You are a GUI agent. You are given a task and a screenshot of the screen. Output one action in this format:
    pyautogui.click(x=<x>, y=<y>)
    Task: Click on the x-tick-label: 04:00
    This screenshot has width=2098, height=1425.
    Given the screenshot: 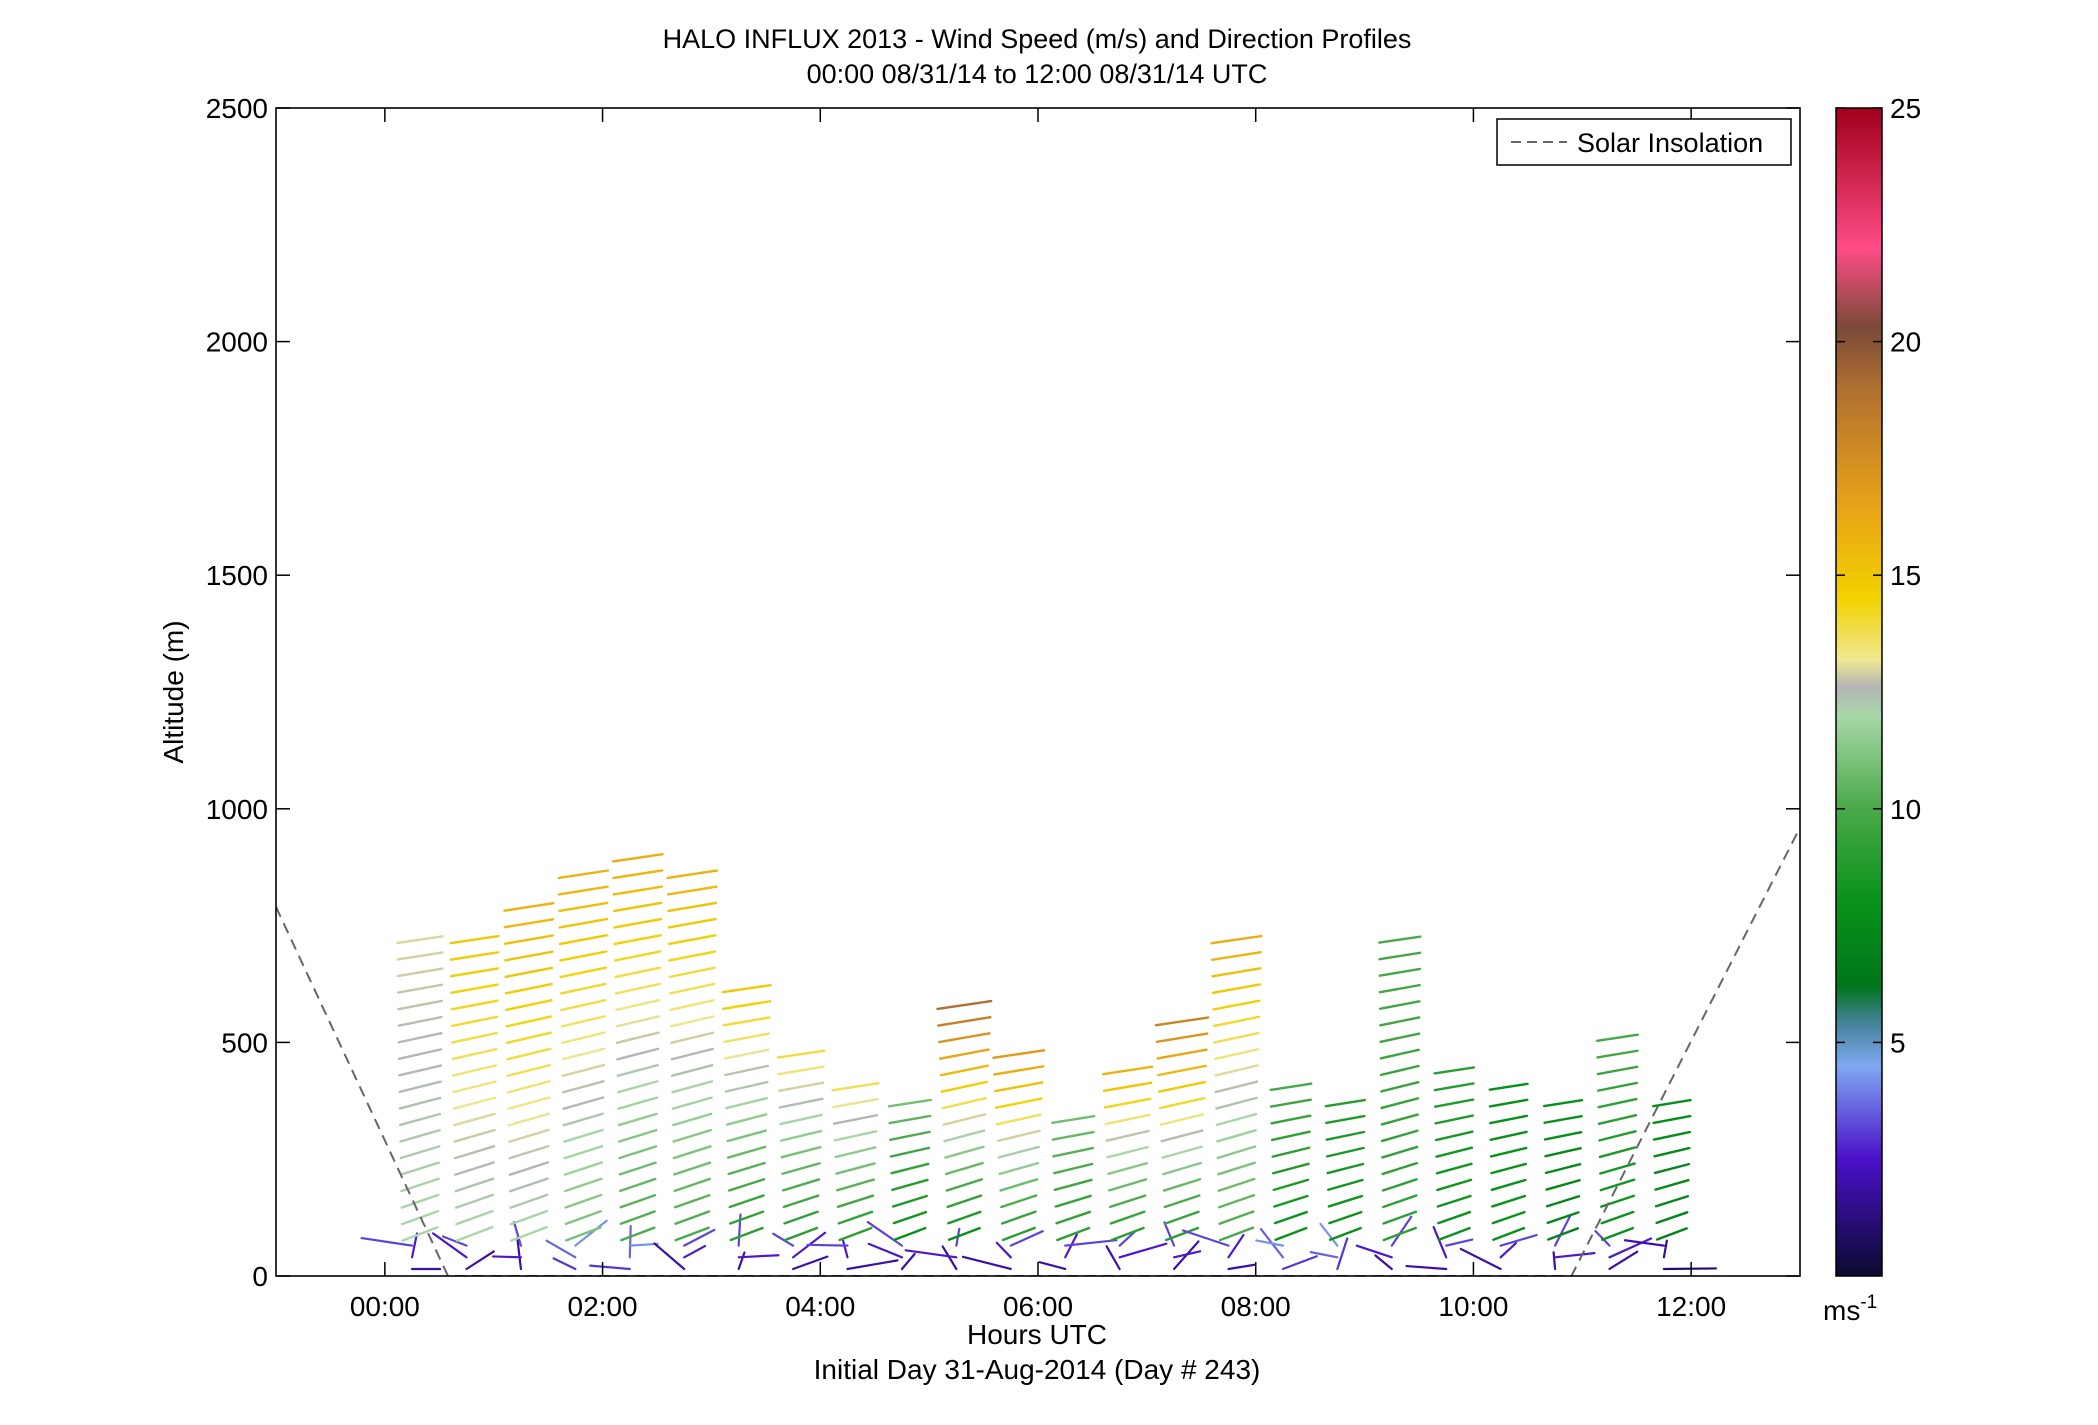 What is the action you would take?
    pyautogui.click(x=820, y=1306)
    